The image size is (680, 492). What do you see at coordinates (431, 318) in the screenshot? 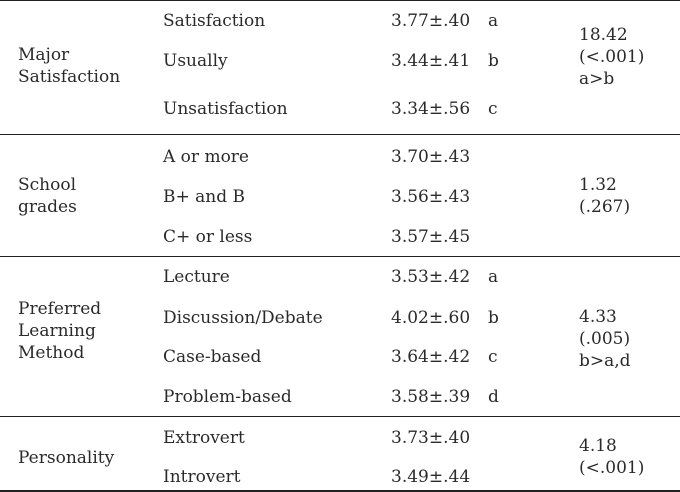
I see `value-cell: 4.02±.60` at bounding box center [431, 318].